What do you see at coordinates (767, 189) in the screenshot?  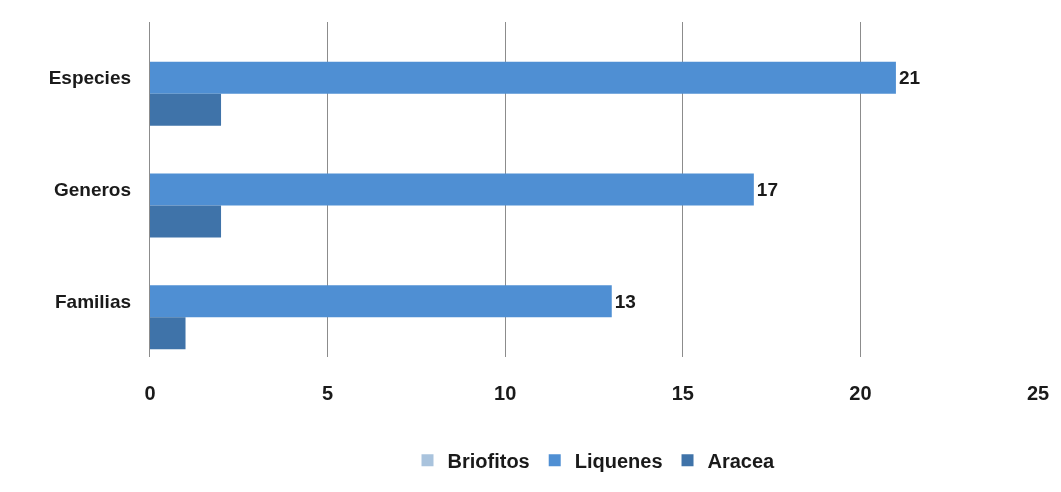 I see `data-label: 17` at bounding box center [767, 189].